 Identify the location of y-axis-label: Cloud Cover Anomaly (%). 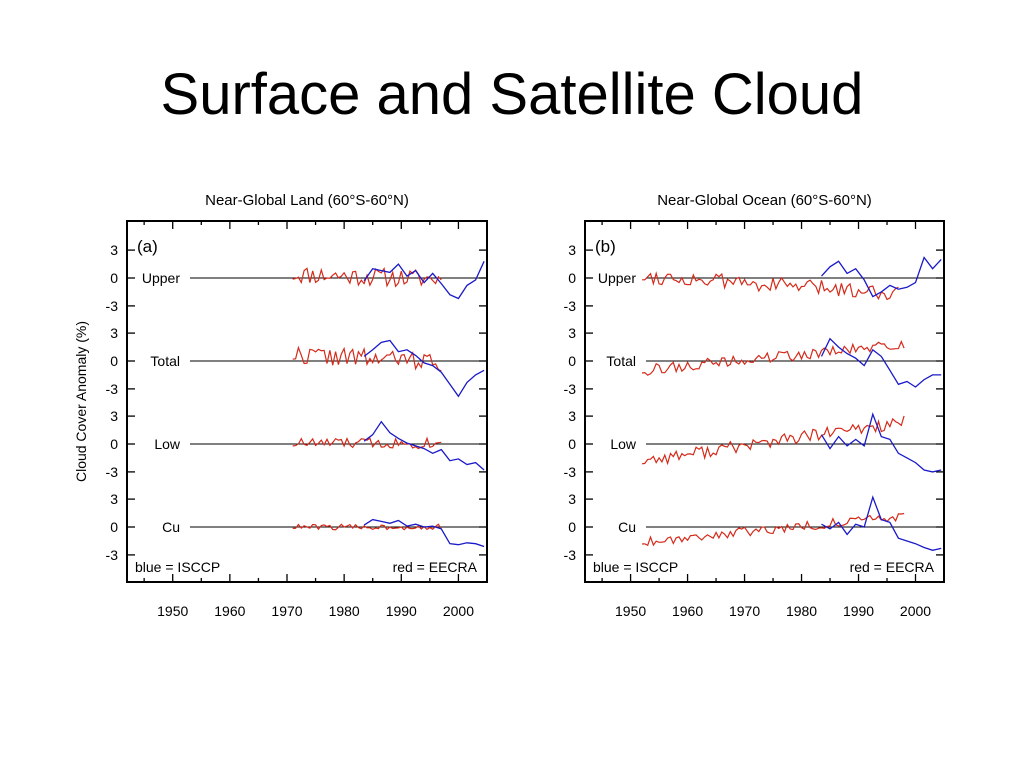
(81, 401).